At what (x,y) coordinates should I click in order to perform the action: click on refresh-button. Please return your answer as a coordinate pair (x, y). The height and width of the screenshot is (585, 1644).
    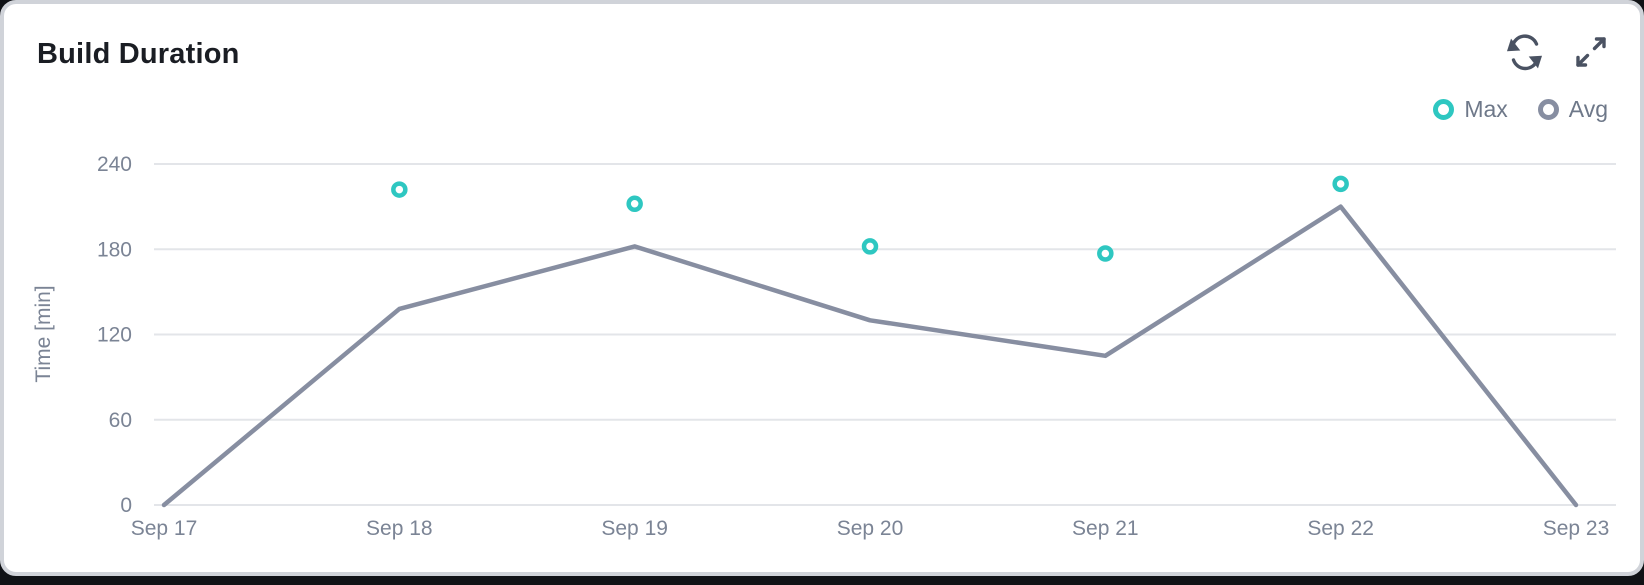
    Looking at the image, I should click on (1525, 53).